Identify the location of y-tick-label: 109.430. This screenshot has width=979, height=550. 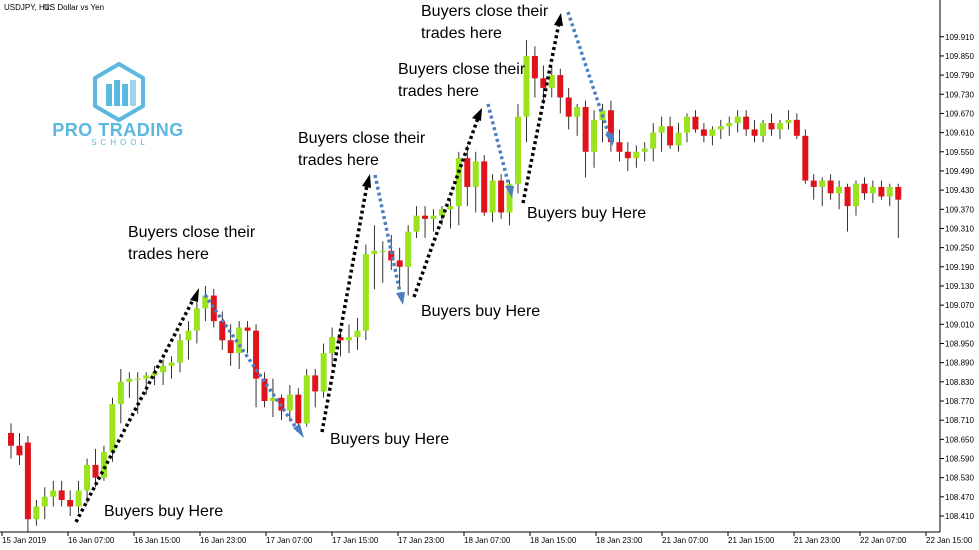
(959, 190).